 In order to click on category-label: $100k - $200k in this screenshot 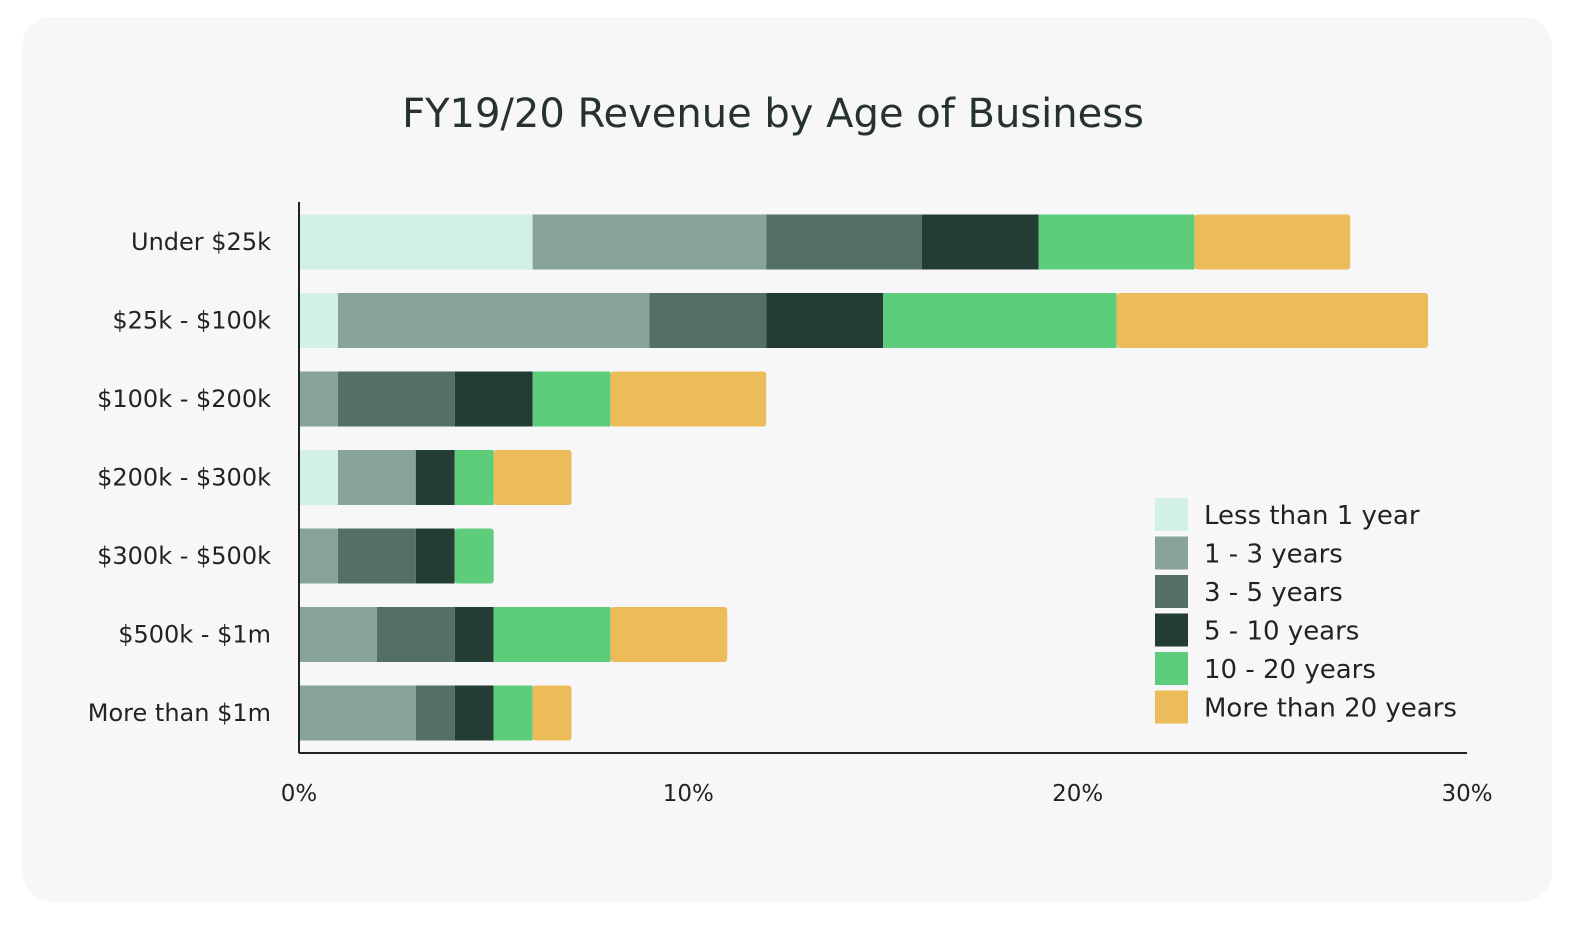, I will do `click(184, 399)`.